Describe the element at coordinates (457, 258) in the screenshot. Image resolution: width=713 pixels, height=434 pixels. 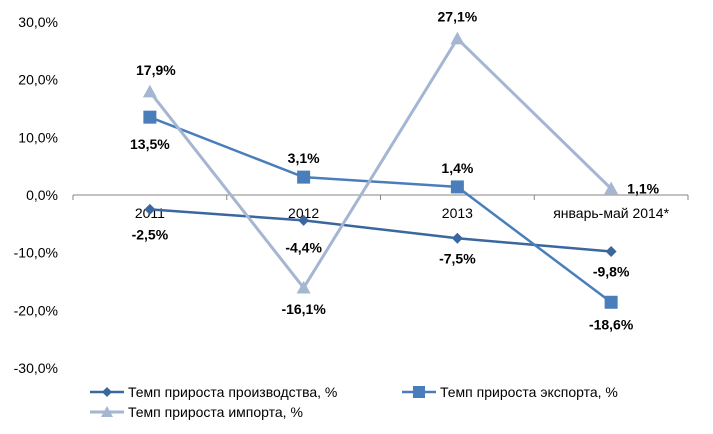
I see `data-label: -7,5%` at that location.